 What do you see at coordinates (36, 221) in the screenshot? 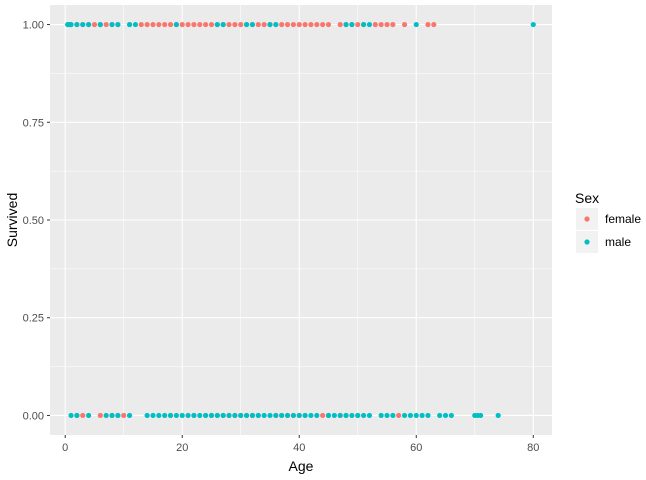
I see `y-axis: 0.00 0.25 0.50 0.75 1.00` at bounding box center [36, 221].